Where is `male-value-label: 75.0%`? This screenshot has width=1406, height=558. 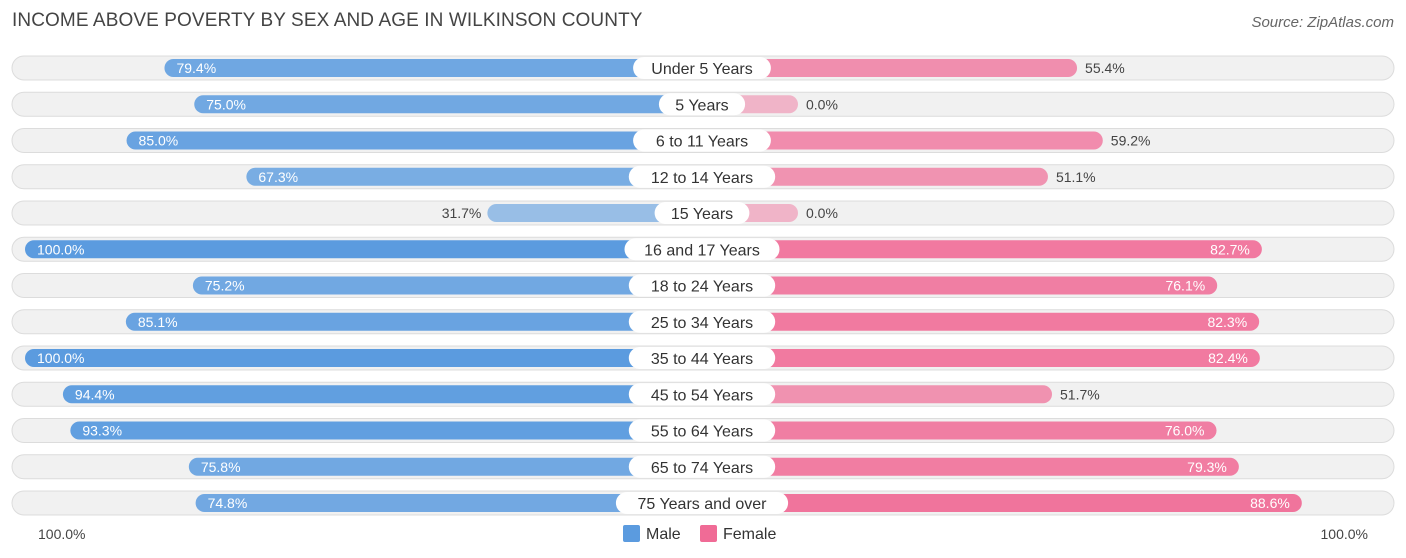
male-value-label: 75.0% is located at coordinates (226, 104).